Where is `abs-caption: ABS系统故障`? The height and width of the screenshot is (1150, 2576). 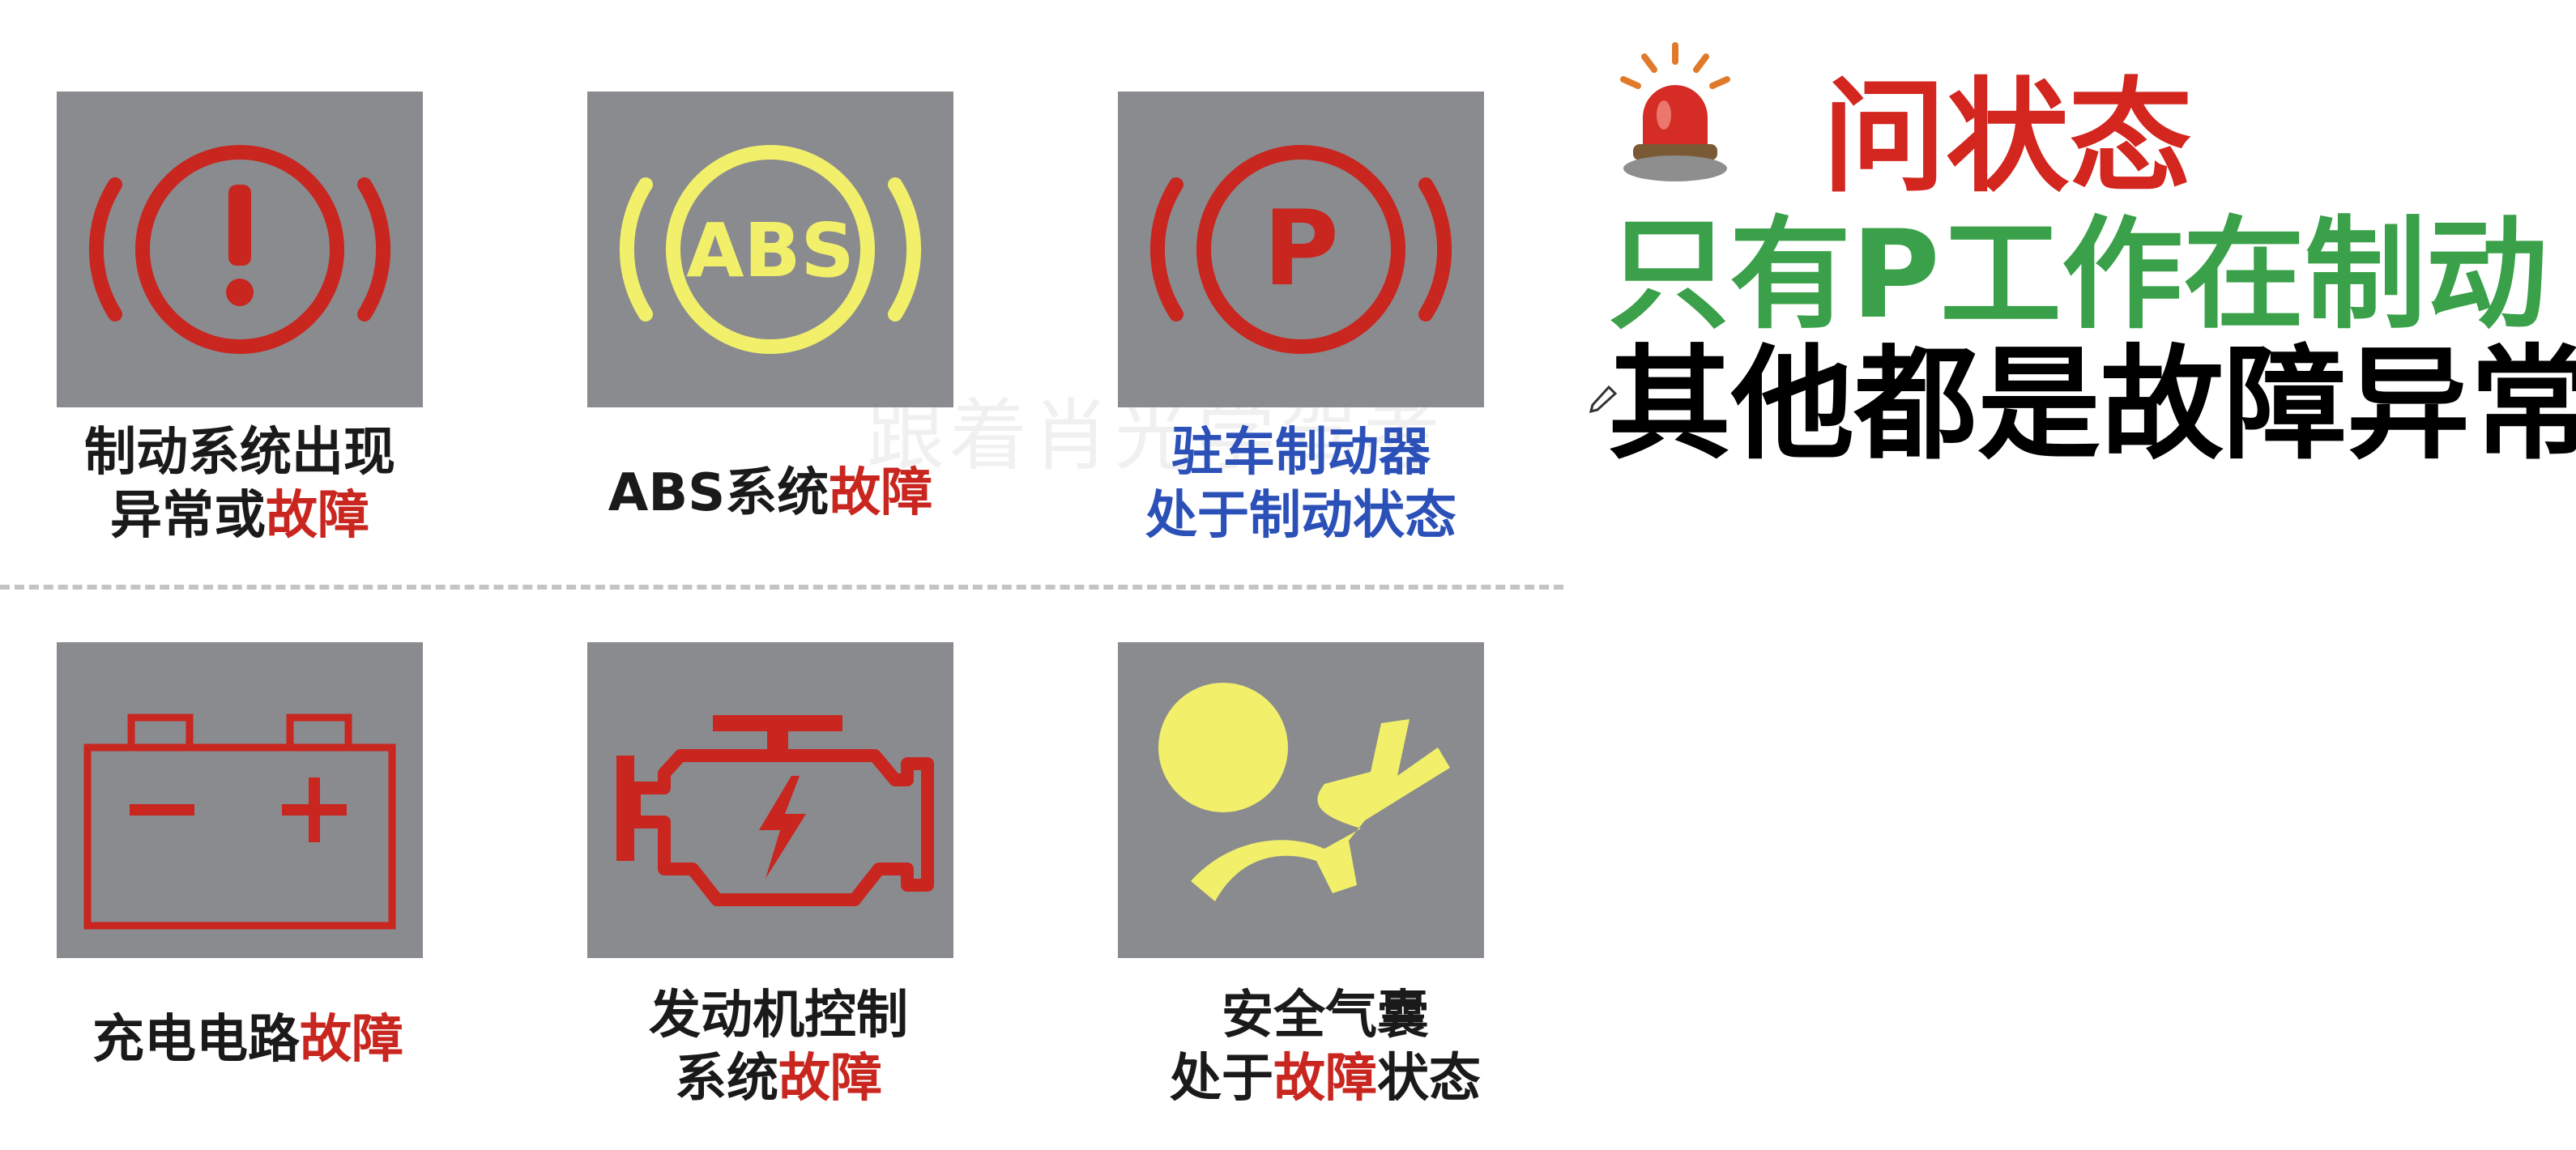 abs-caption: ABS系统故障 is located at coordinates (770, 493).